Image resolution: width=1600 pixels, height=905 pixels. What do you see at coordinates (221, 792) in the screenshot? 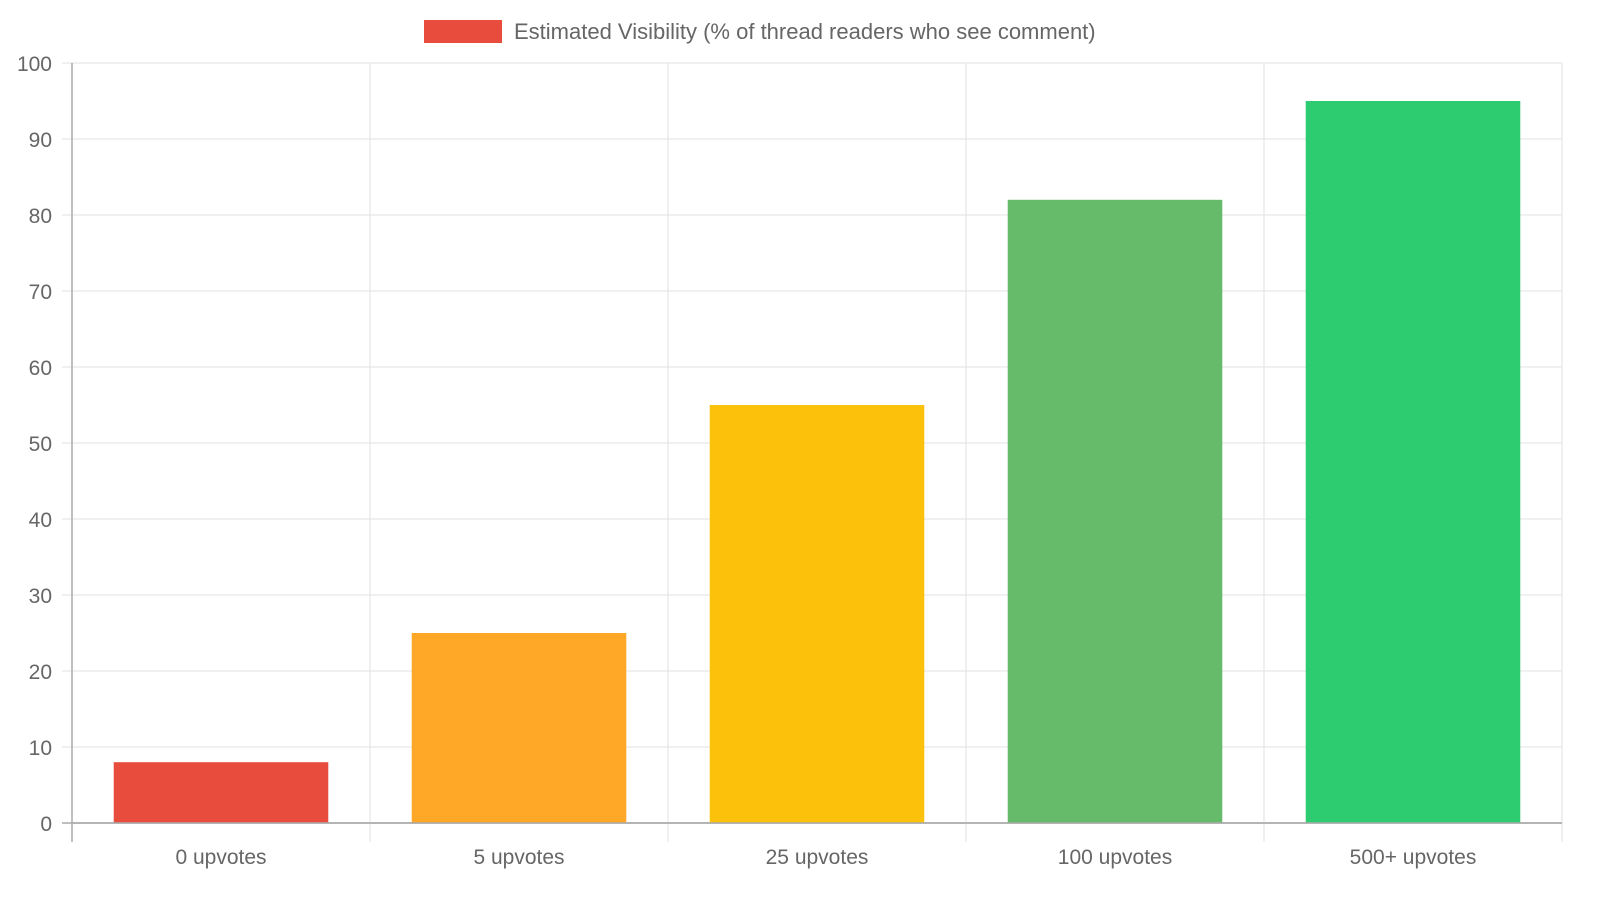
I see `bar-0-upvotes` at bounding box center [221, 792].